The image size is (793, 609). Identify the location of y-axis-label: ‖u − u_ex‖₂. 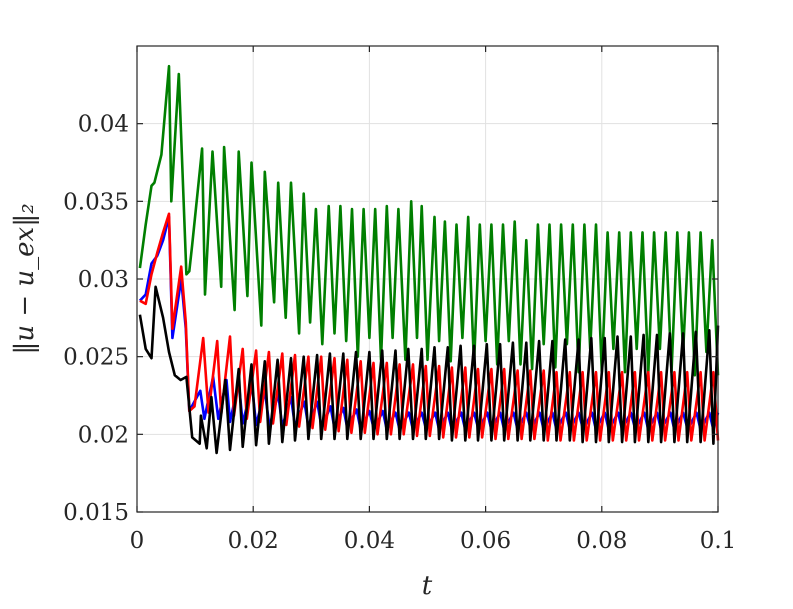
(25, 278).